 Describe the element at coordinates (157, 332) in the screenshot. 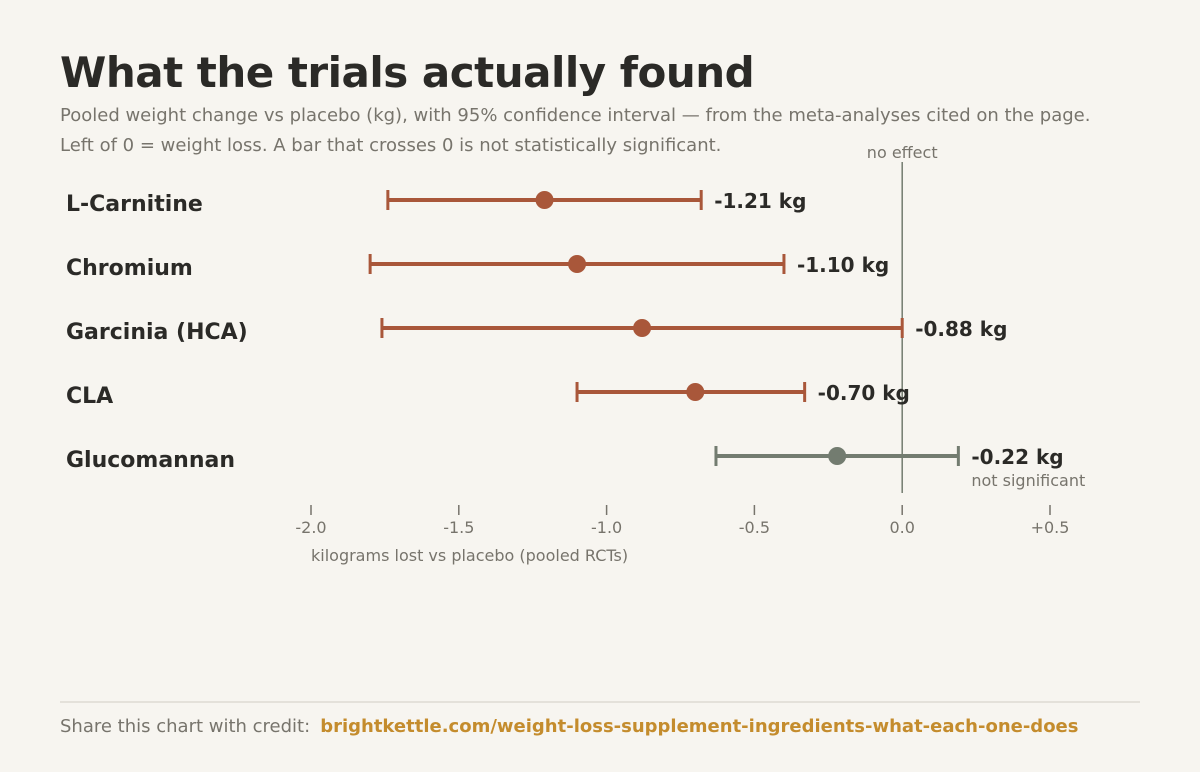

I see `row-label: Garcinia (HCA)` at that location.